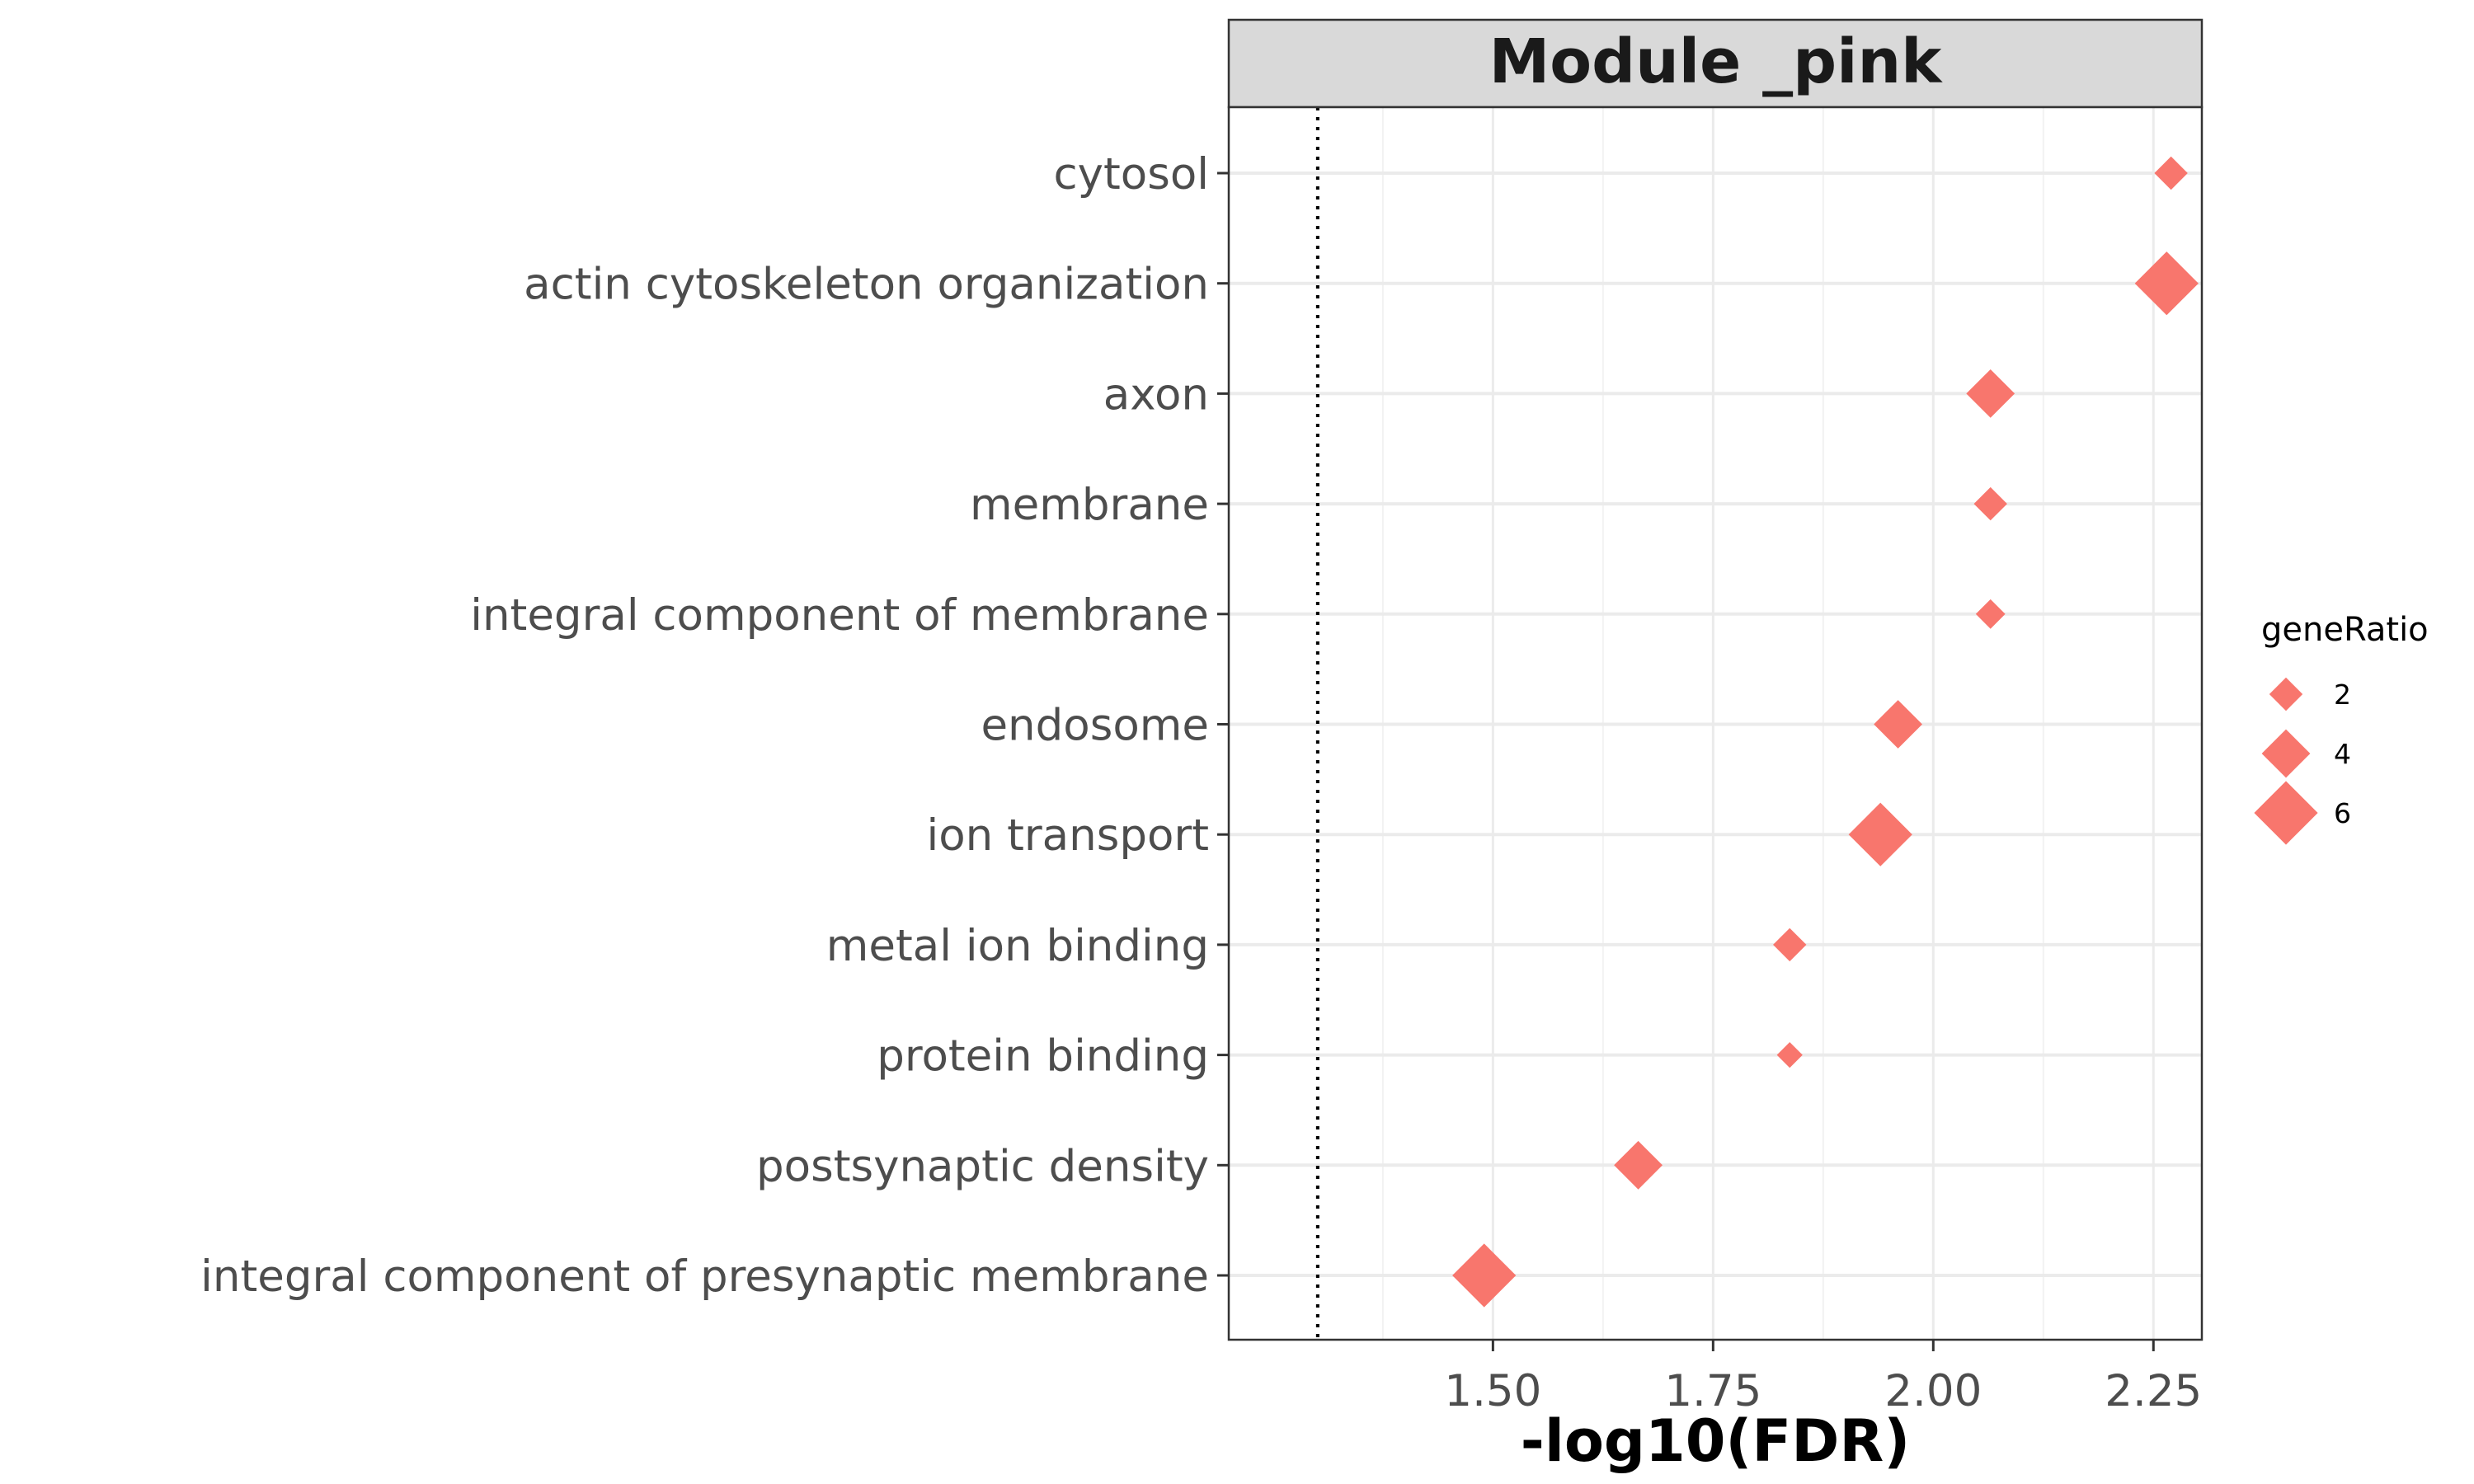 This screenshot has height=1484, width=2474. I want to click on y-tick-label: membrane, so click(1089, 505).